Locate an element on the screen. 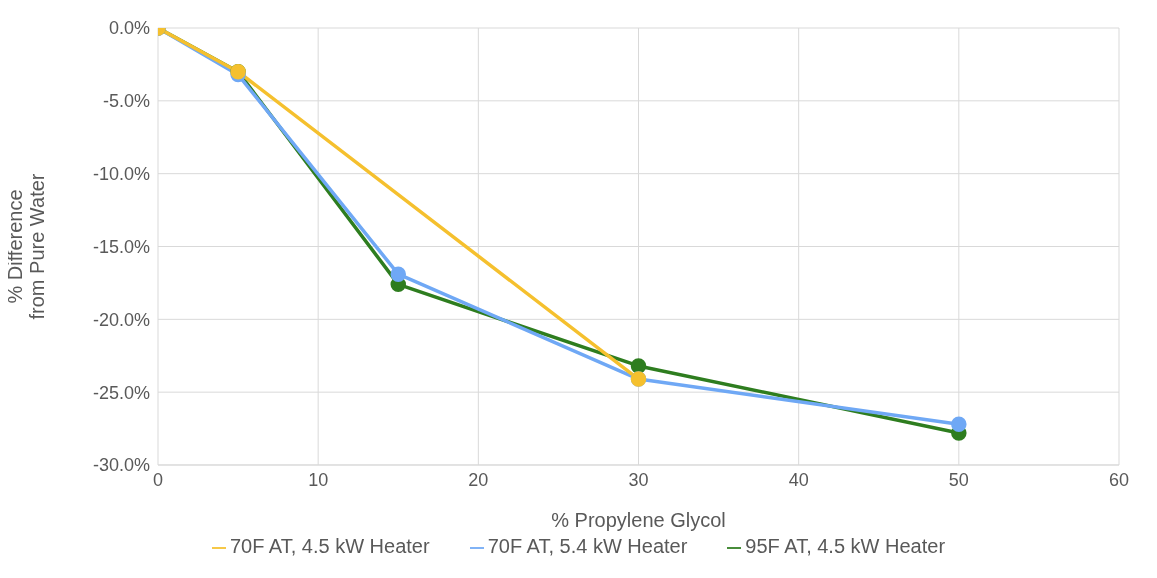  x-tick-label: 10 is located at coordinates (318, 479).